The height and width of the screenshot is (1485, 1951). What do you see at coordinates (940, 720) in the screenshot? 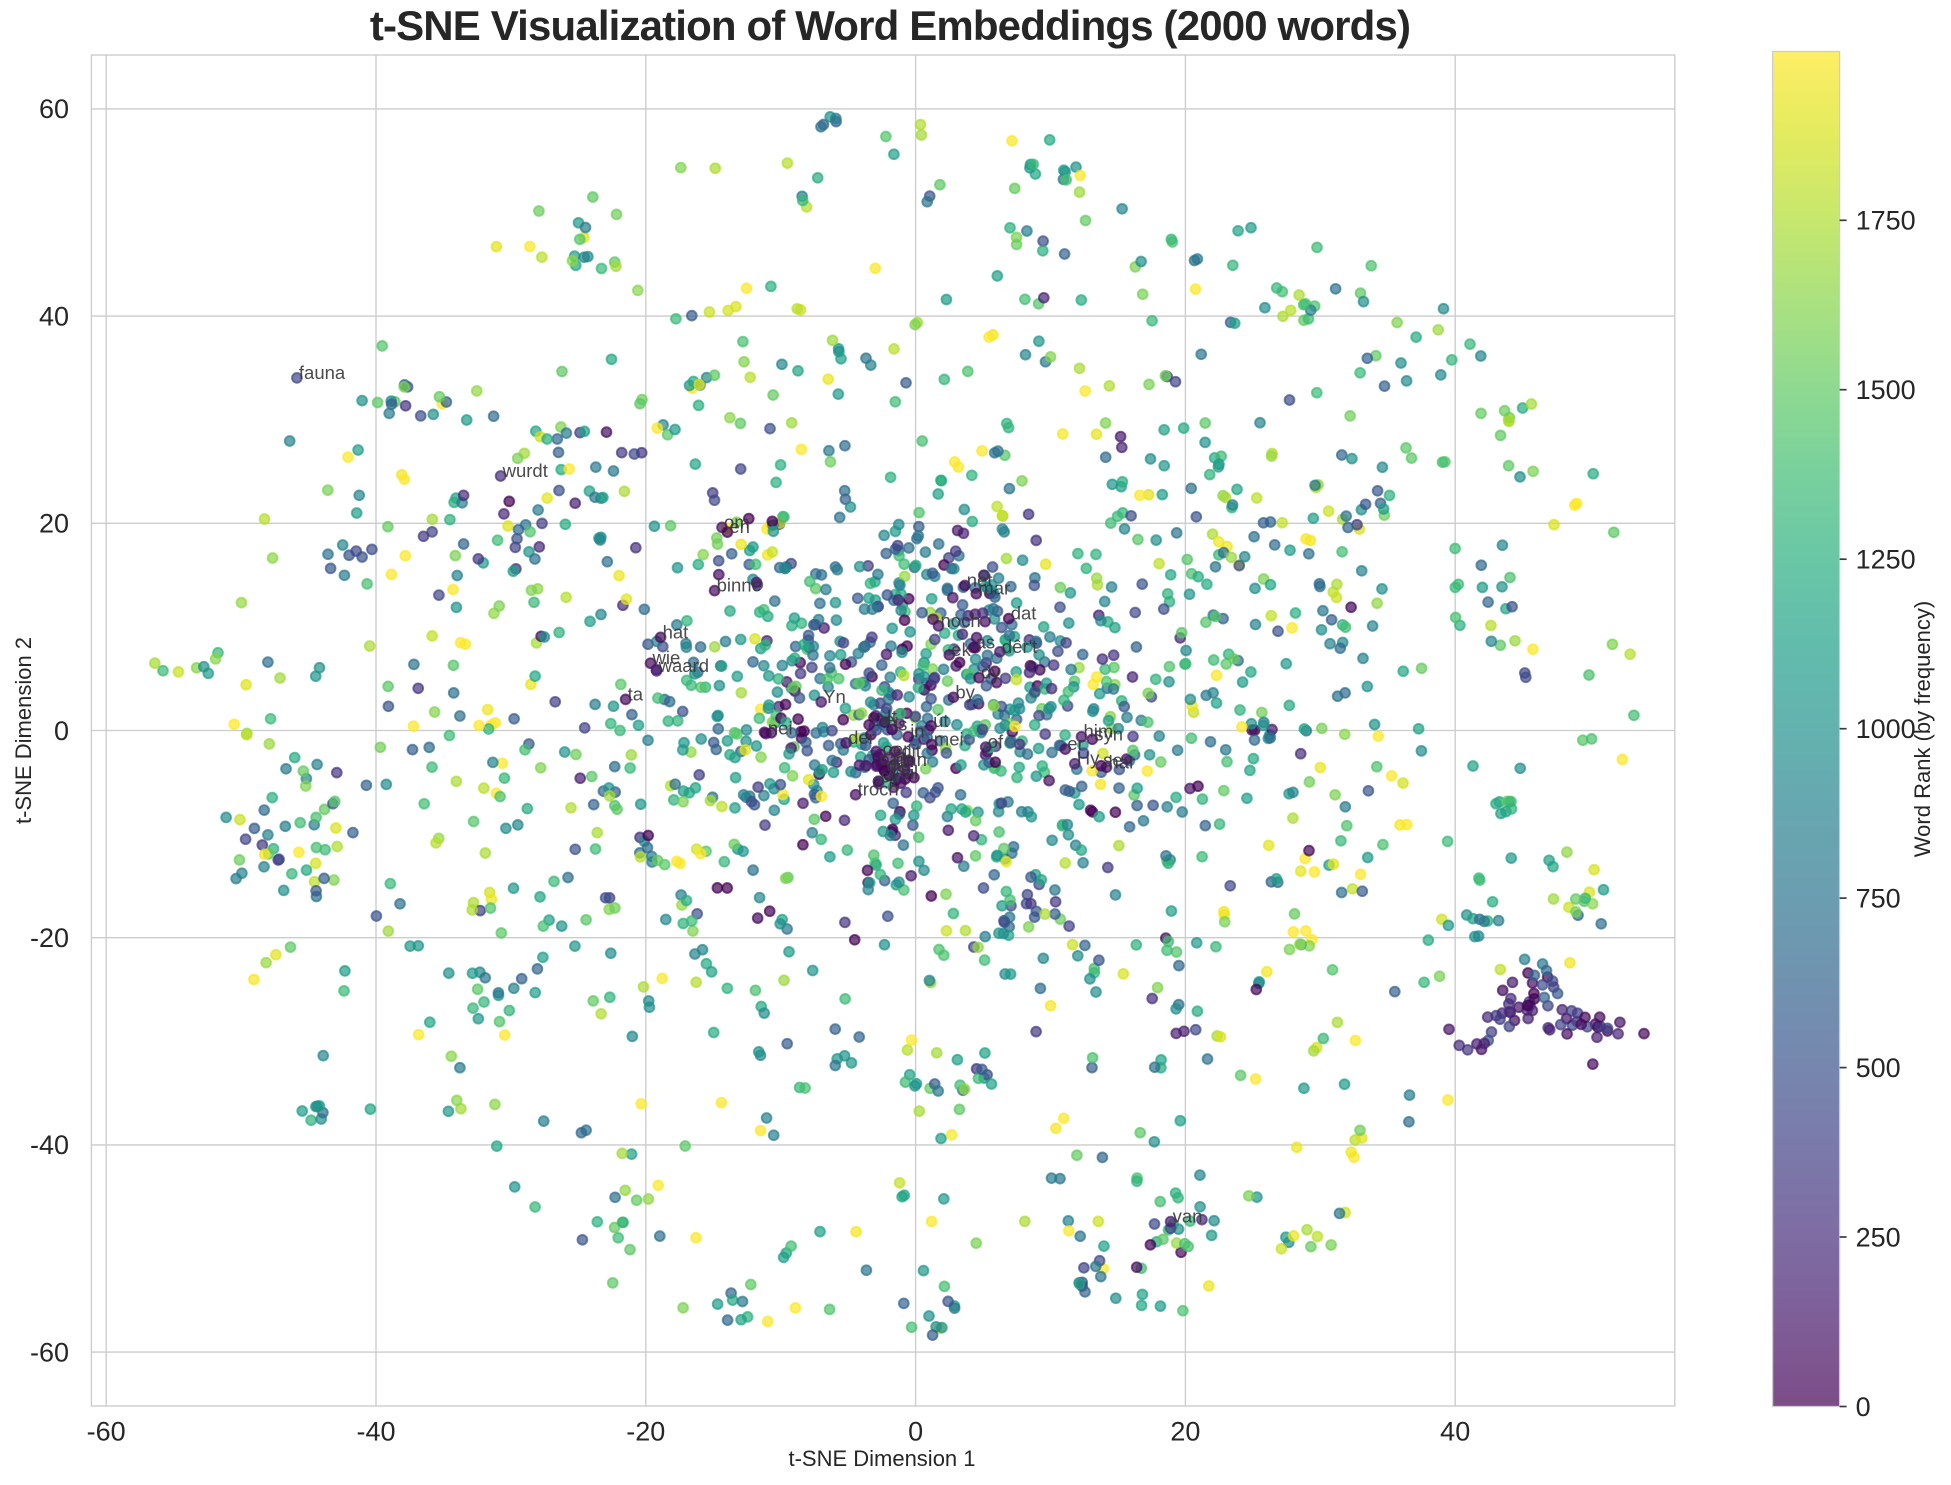
I see `svg-text: út` at bounding box center [940, 720].